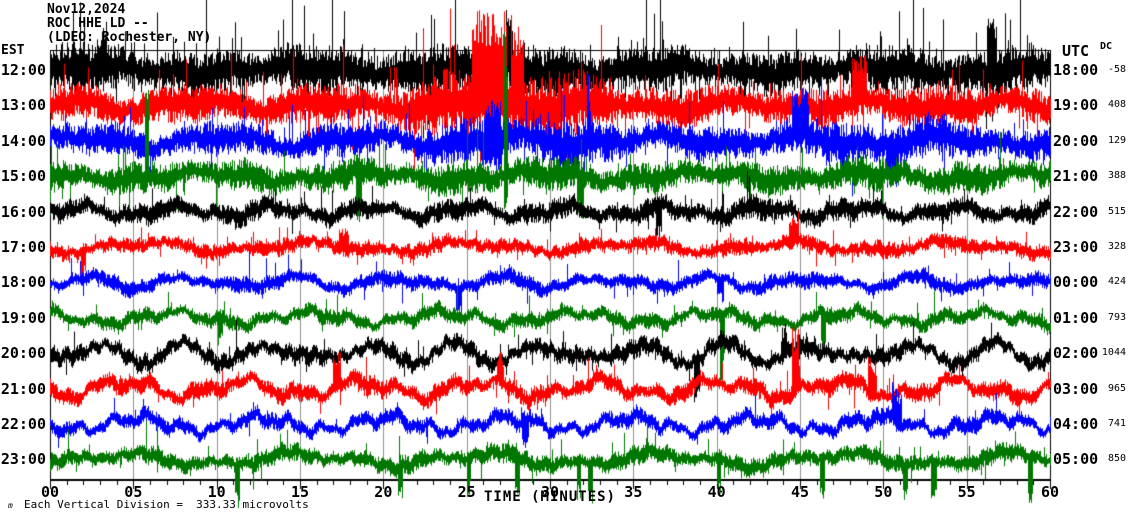  I want to click on est-time-label: 17:00, so click(23, 247).